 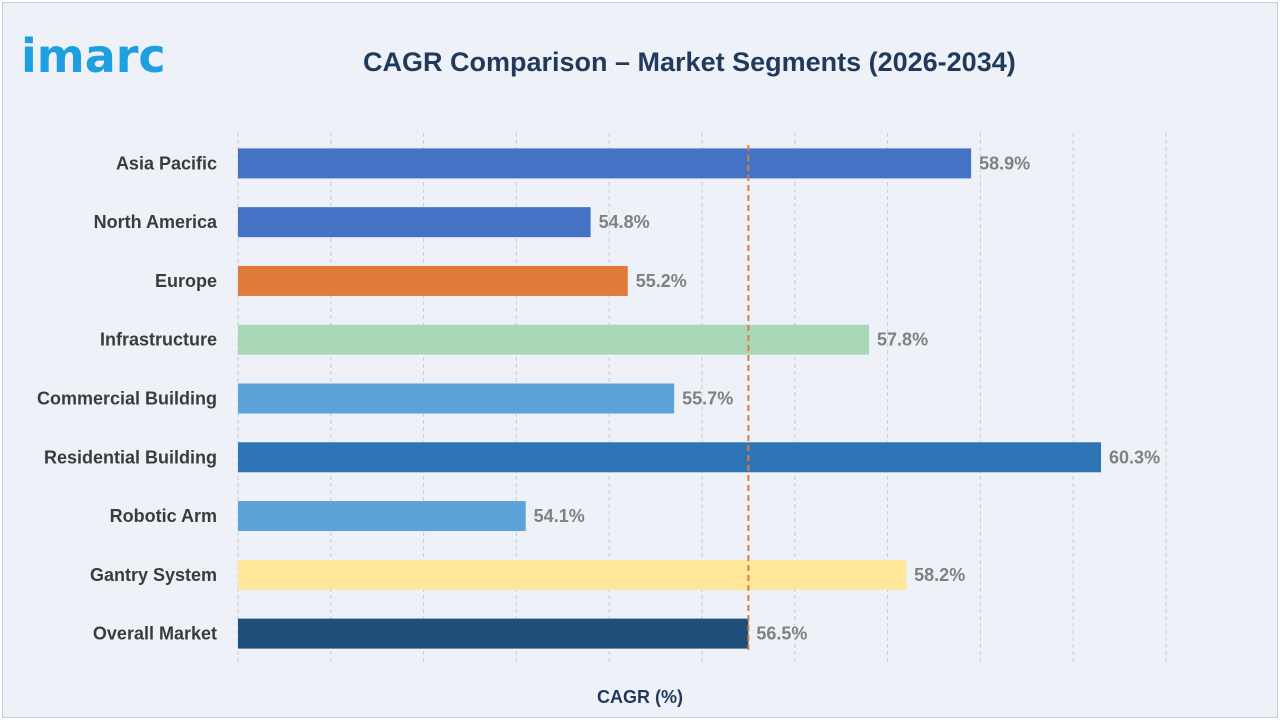 What do you see at coordinates (661, 281) in the screenshot?
I see `data-label: 55.2%` at bounding box center [661, 281].